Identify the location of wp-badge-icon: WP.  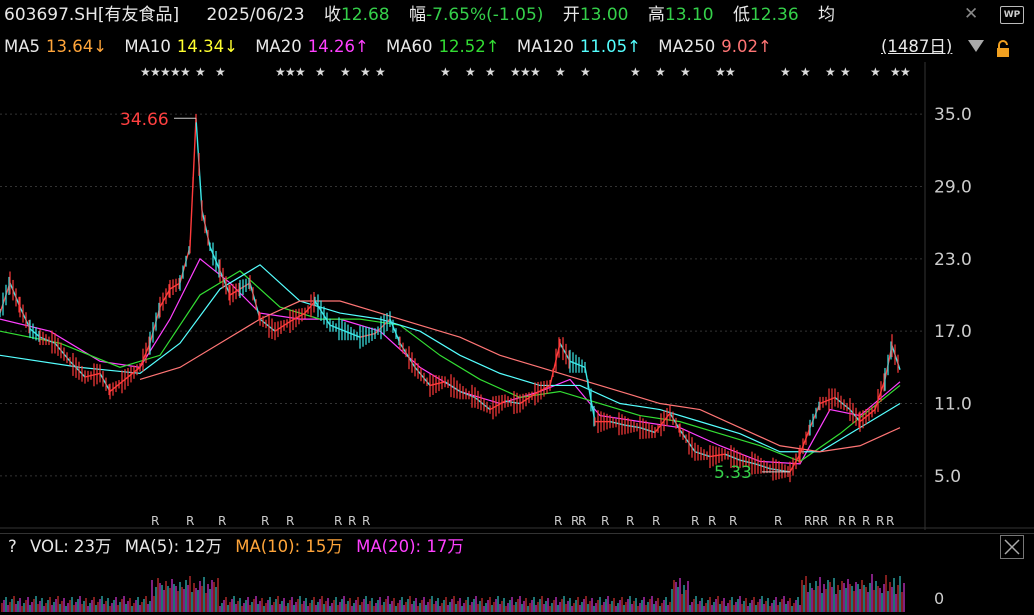
(1012, 15).